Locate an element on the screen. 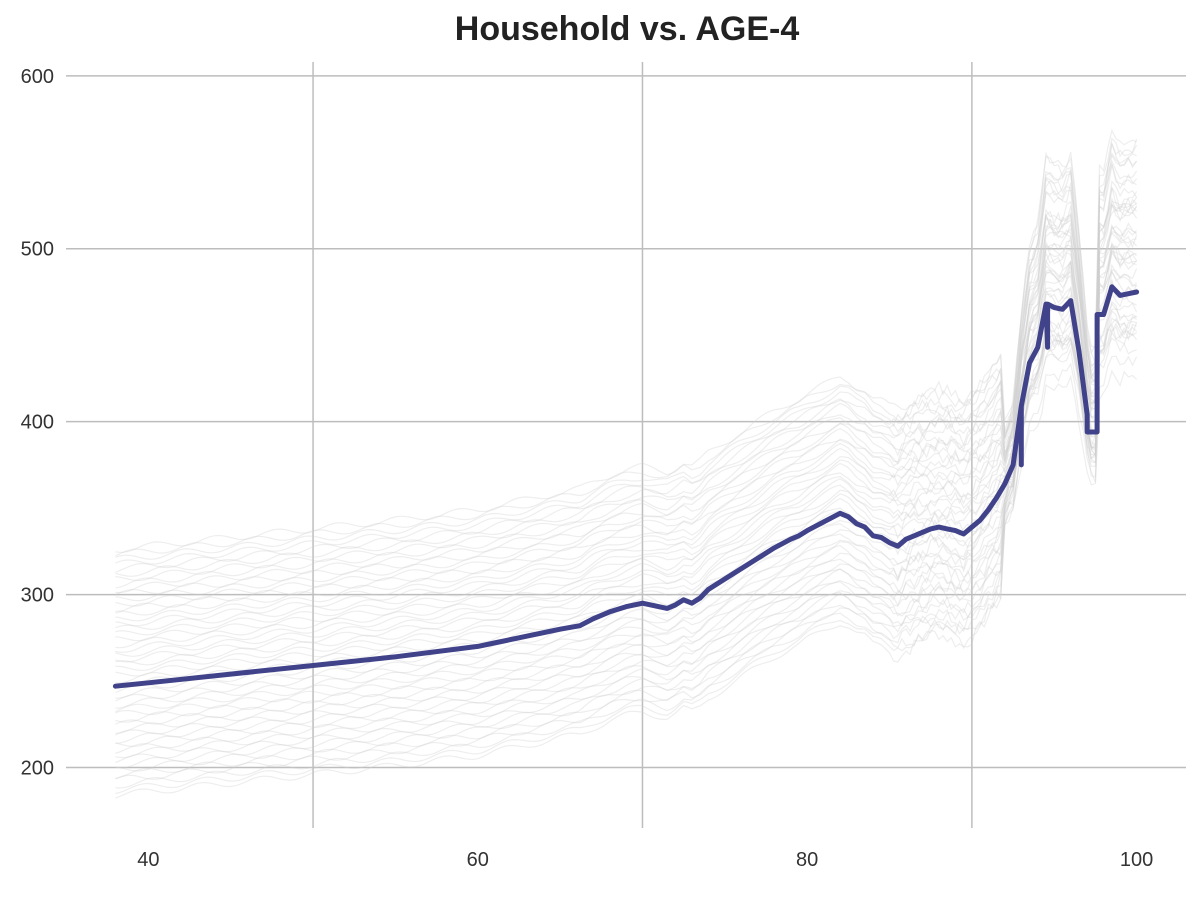 This screenshot has height=912, width=1200. y-tick-label: 500 is located at coordinates (37, 250).